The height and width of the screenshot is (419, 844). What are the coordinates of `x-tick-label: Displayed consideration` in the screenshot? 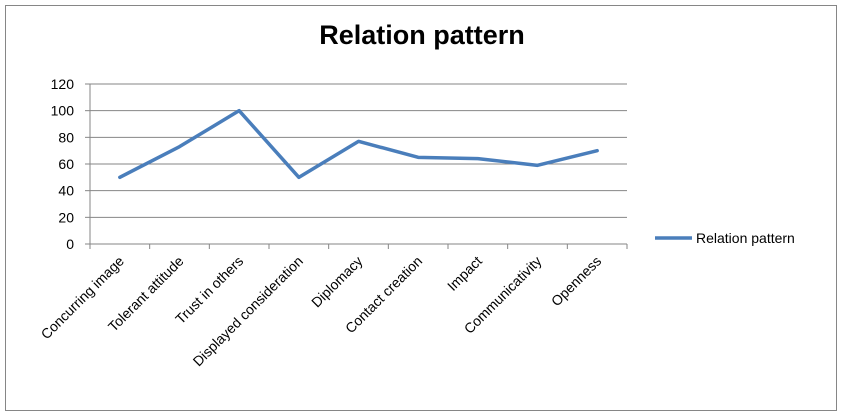 It's located at (248, 311).